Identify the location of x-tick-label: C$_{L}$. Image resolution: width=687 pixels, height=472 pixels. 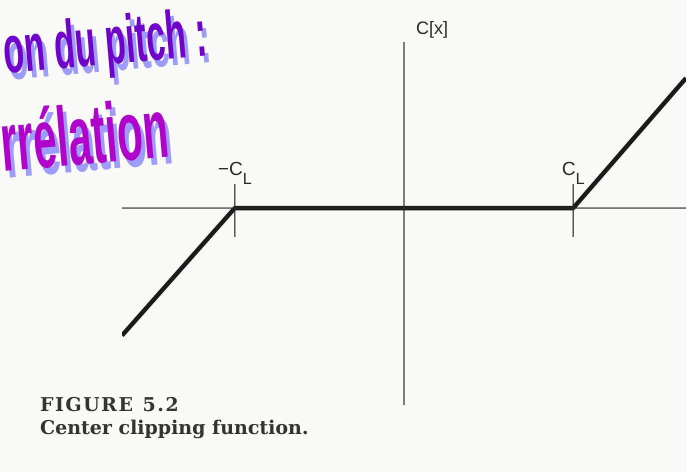
(573, 173).